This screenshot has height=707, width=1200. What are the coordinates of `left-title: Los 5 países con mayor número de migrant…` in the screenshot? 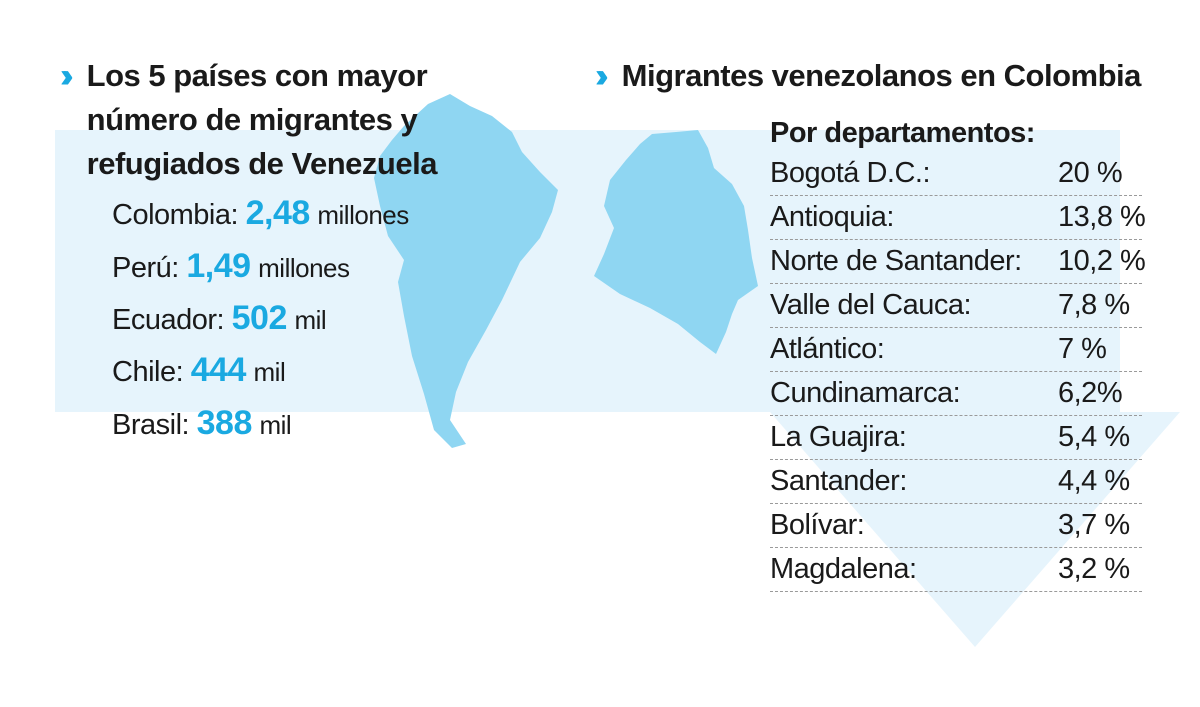 It's located at (262, 119).